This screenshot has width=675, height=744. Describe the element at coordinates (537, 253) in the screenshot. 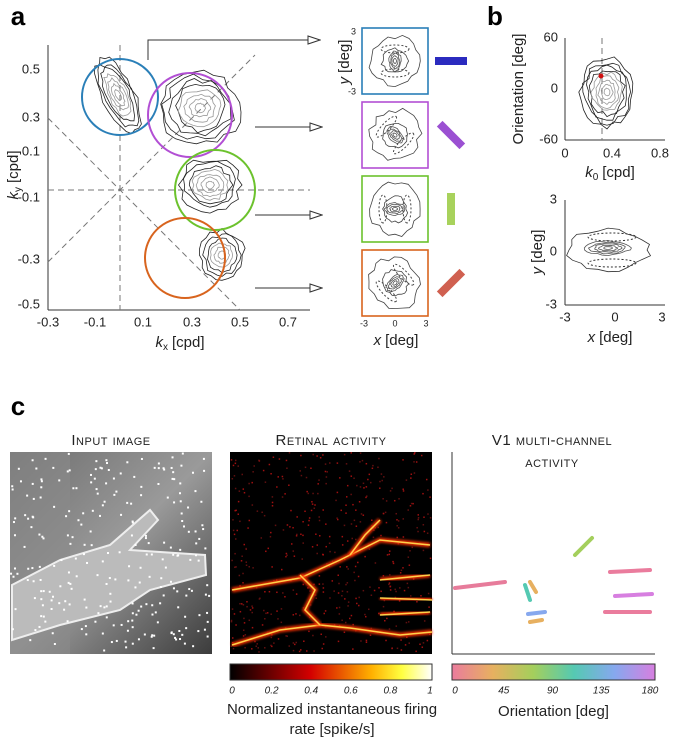

I see `y-axis-label: y [deg]` at that location.